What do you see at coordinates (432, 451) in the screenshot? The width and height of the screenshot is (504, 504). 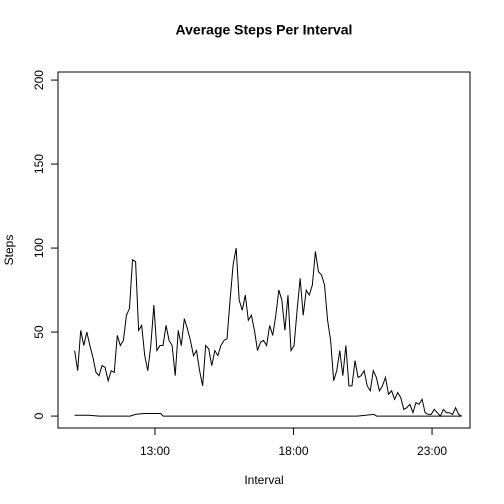 I see `x-tick-label: 23:00` at bounding box center [432, 451].